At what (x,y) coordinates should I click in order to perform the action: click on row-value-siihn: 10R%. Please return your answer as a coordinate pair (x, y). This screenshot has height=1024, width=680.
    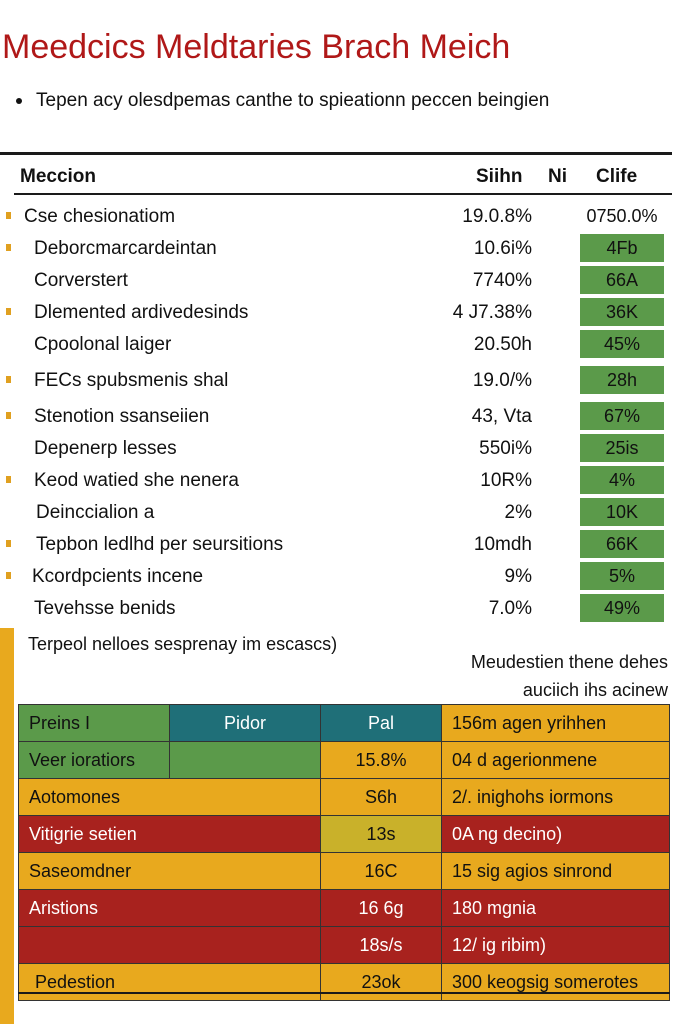
    Looking at the image, I should click on (506, 480).